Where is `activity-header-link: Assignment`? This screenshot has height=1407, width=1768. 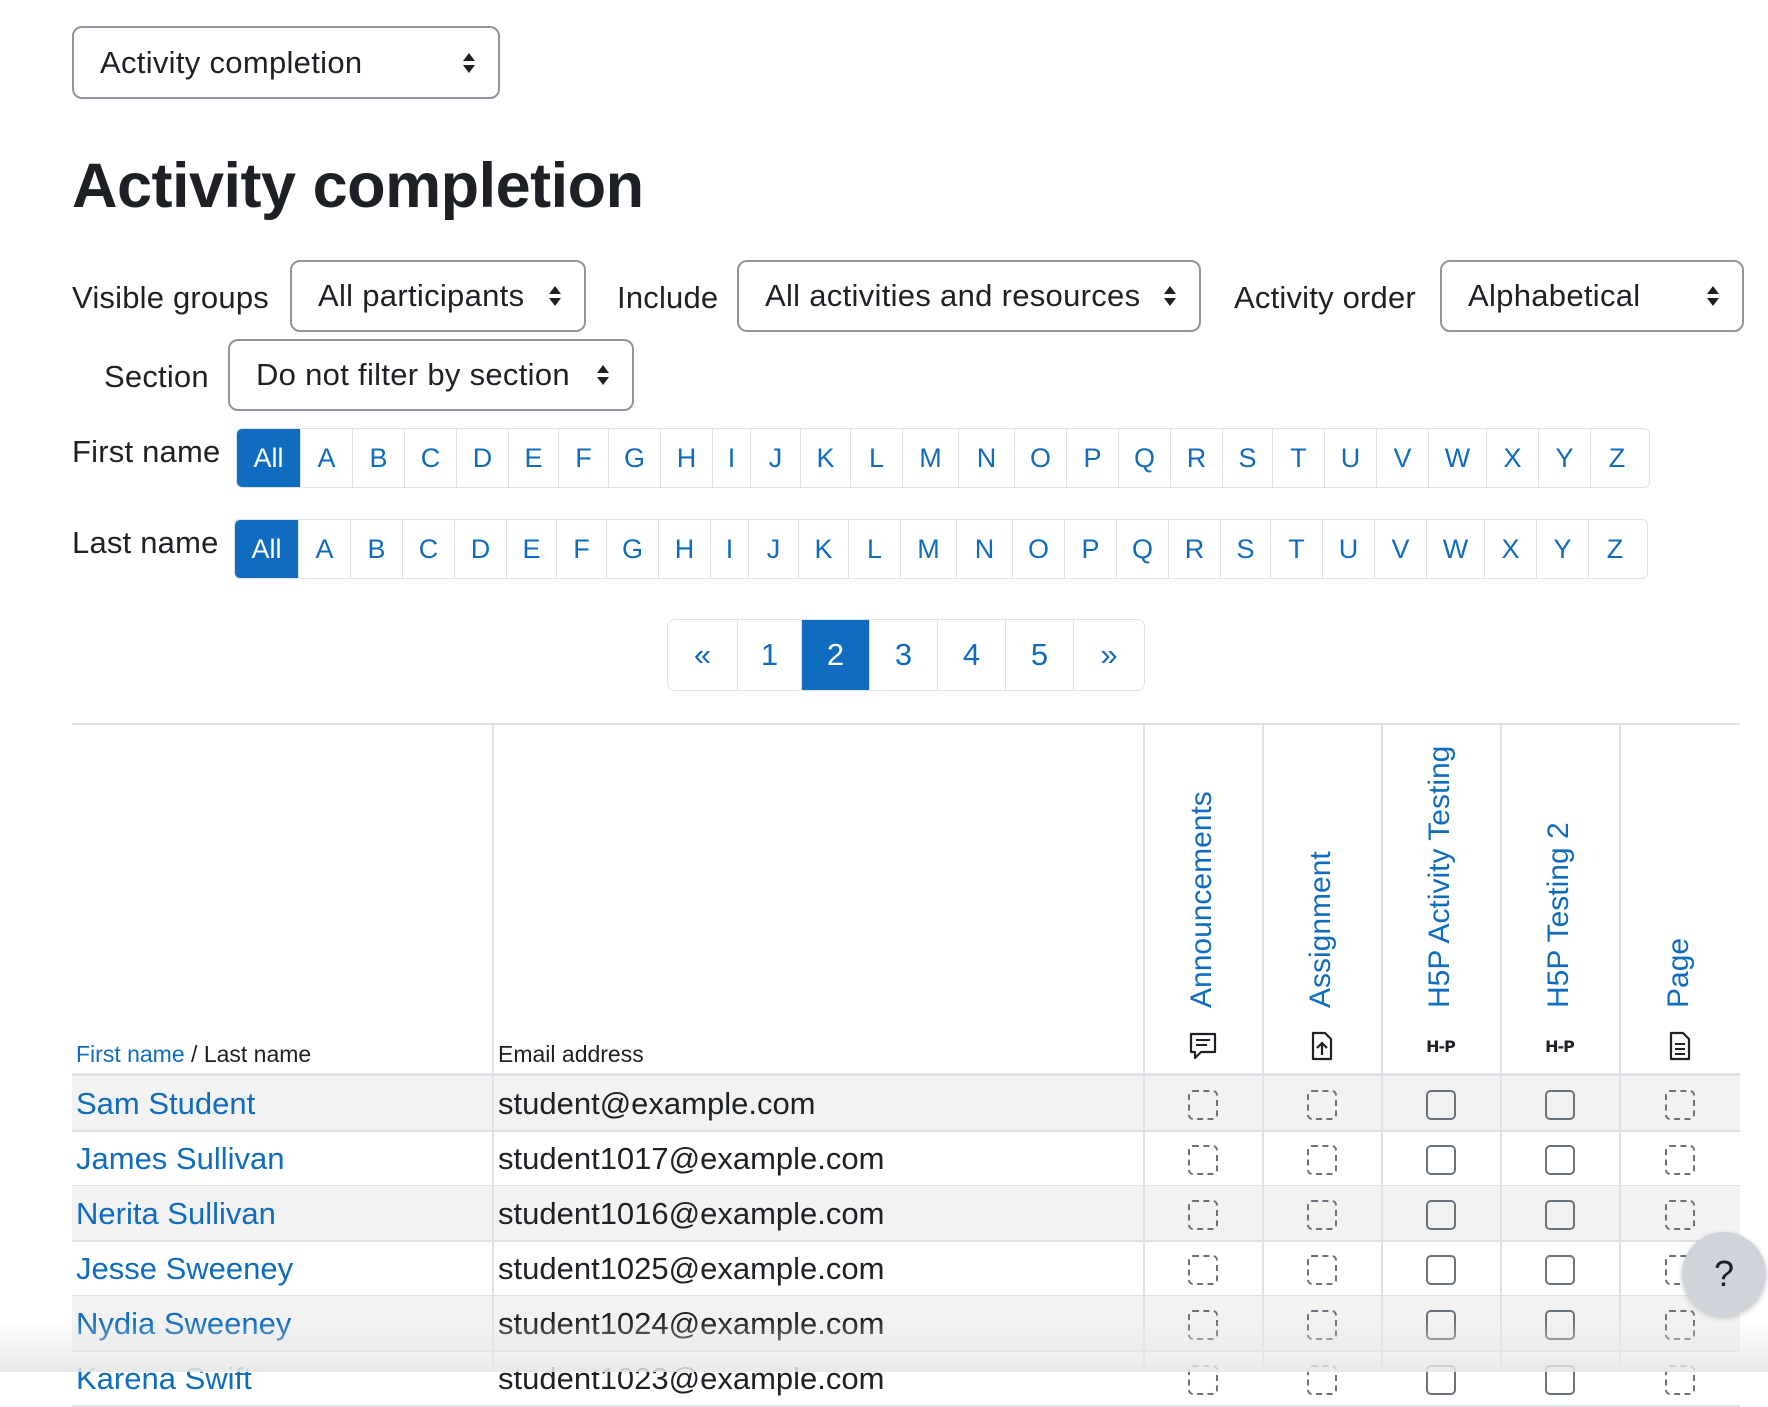
activity-header-link: Assignment is located at coordinates (1320, 929).